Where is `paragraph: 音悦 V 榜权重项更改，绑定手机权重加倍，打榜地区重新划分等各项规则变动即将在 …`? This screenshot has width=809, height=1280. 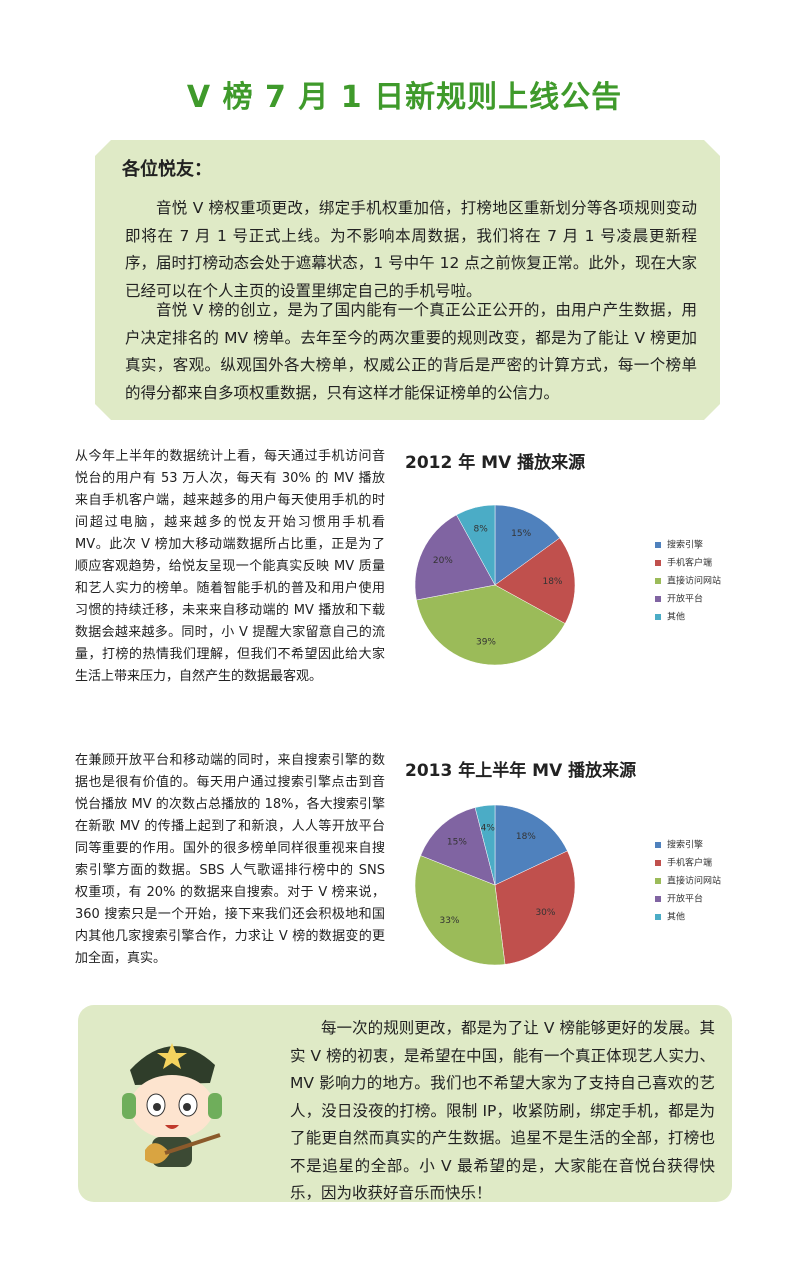
paragraph: 音悦 V 榜权重项更改，绑定手机权重加倍，打榜地区重新划分等各项规则变动即将在 … is located at coordinates (411, 249).